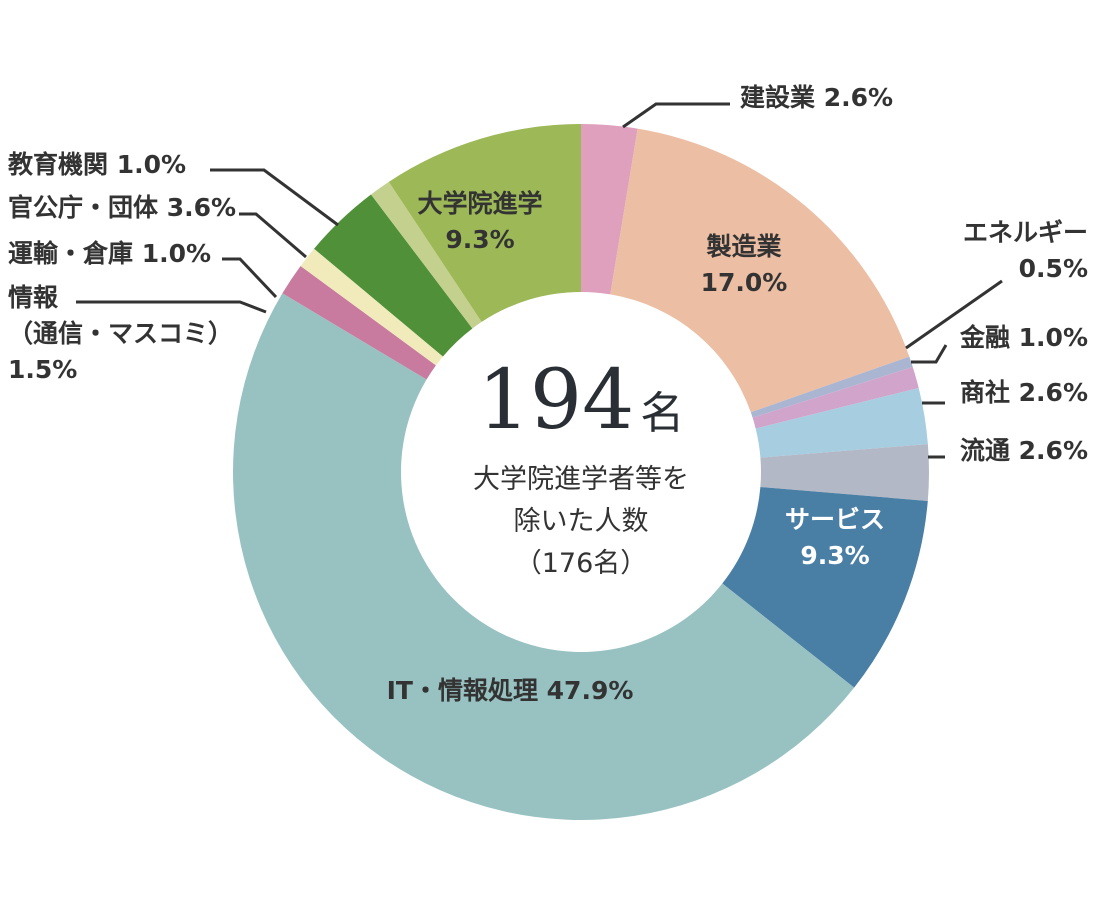 This screenshot has width=1100, height=900. What do you see at coordinates (479, 203) in the screenshot?
I see `slice-label-13-line-1: 大学院進学` at bounding box center [479, 203].